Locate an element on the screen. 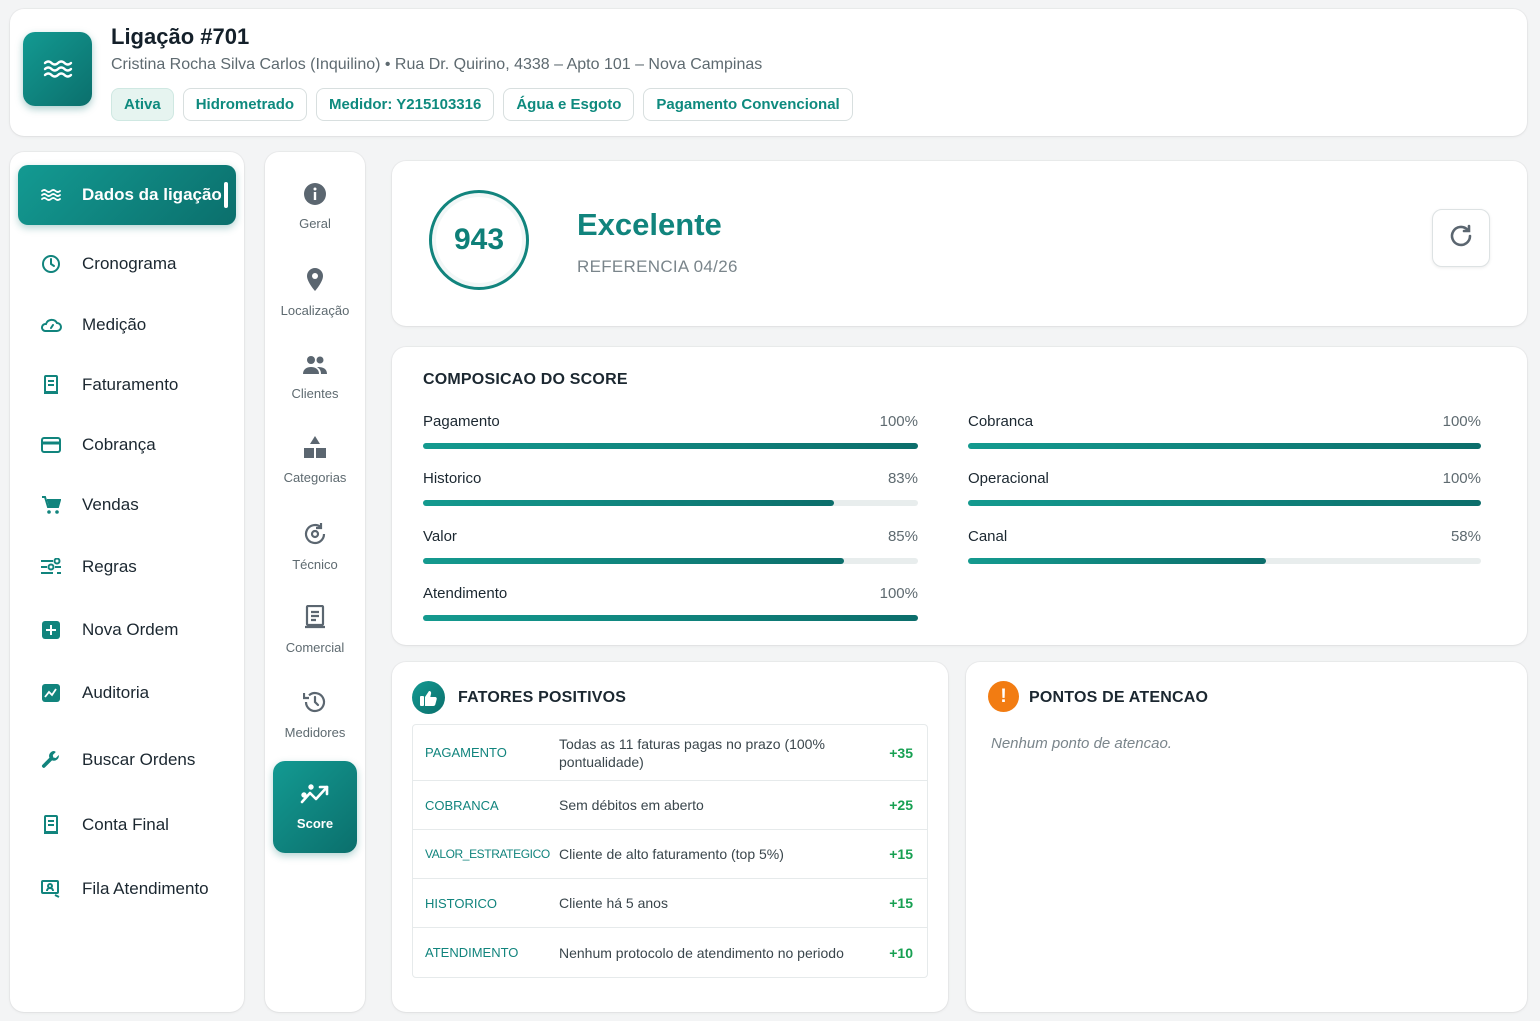  subnav-label: Categorias is located at coordinates (315, 477).